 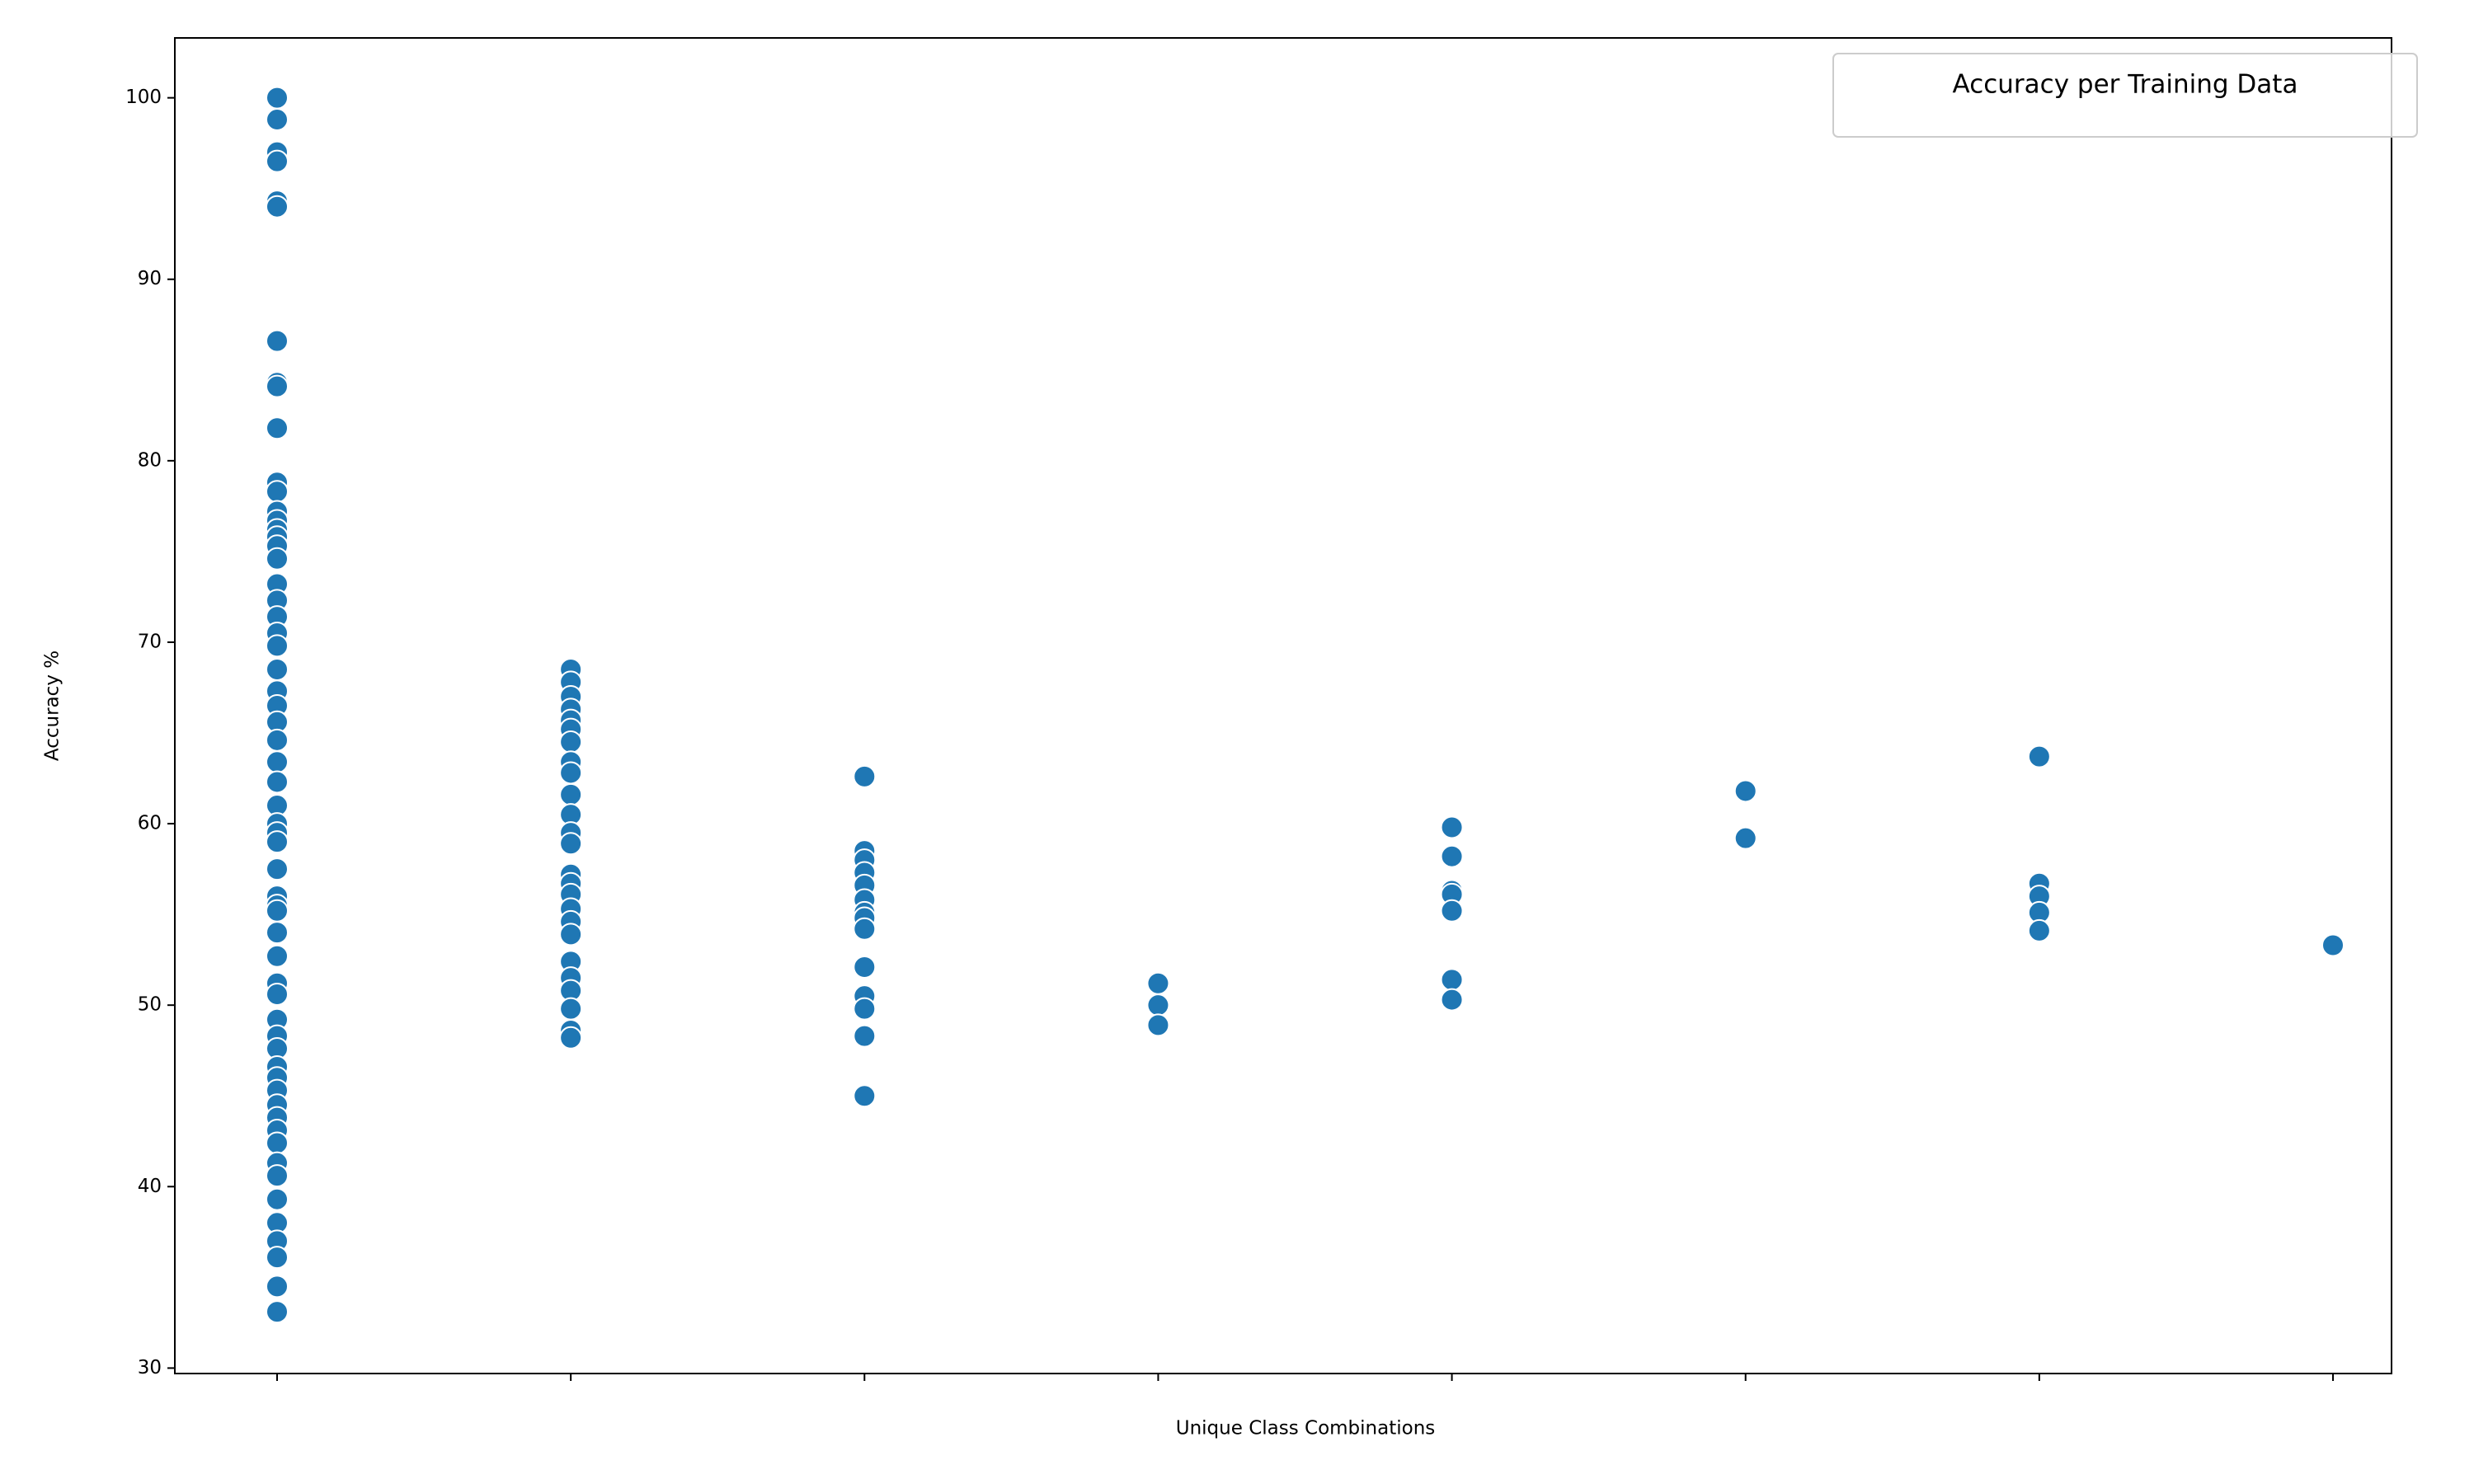 What do you see at coordinates (1306, 1428) in the screenshot?
I see `x-axis-label: Unique Class Combinations` at bounding box center [1306, 1428].